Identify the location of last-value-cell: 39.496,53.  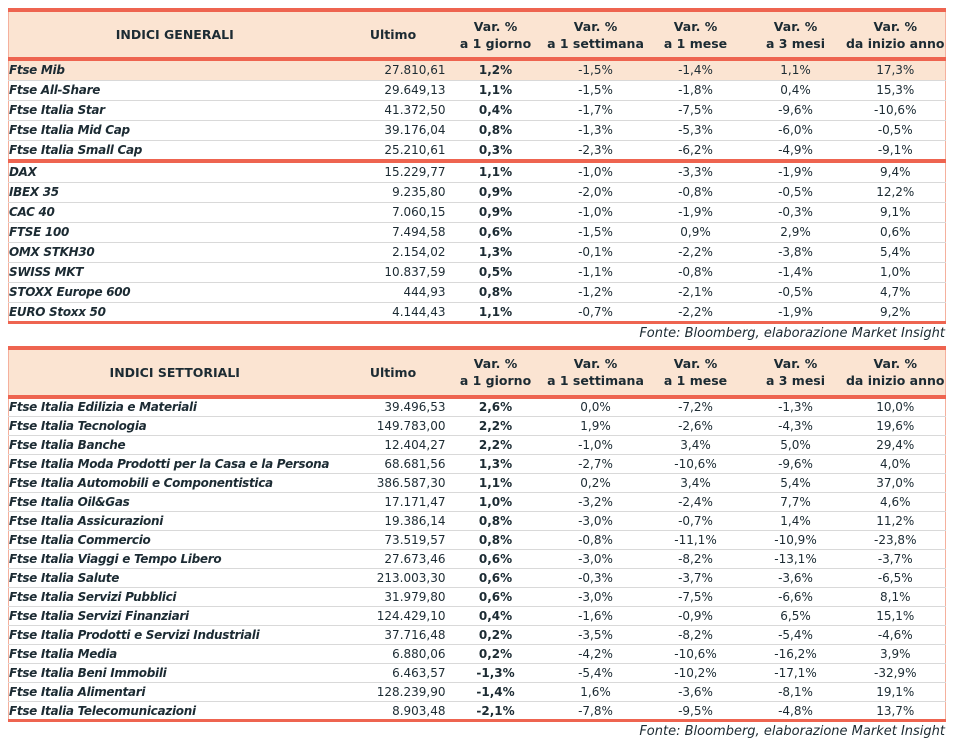
(393, 407).